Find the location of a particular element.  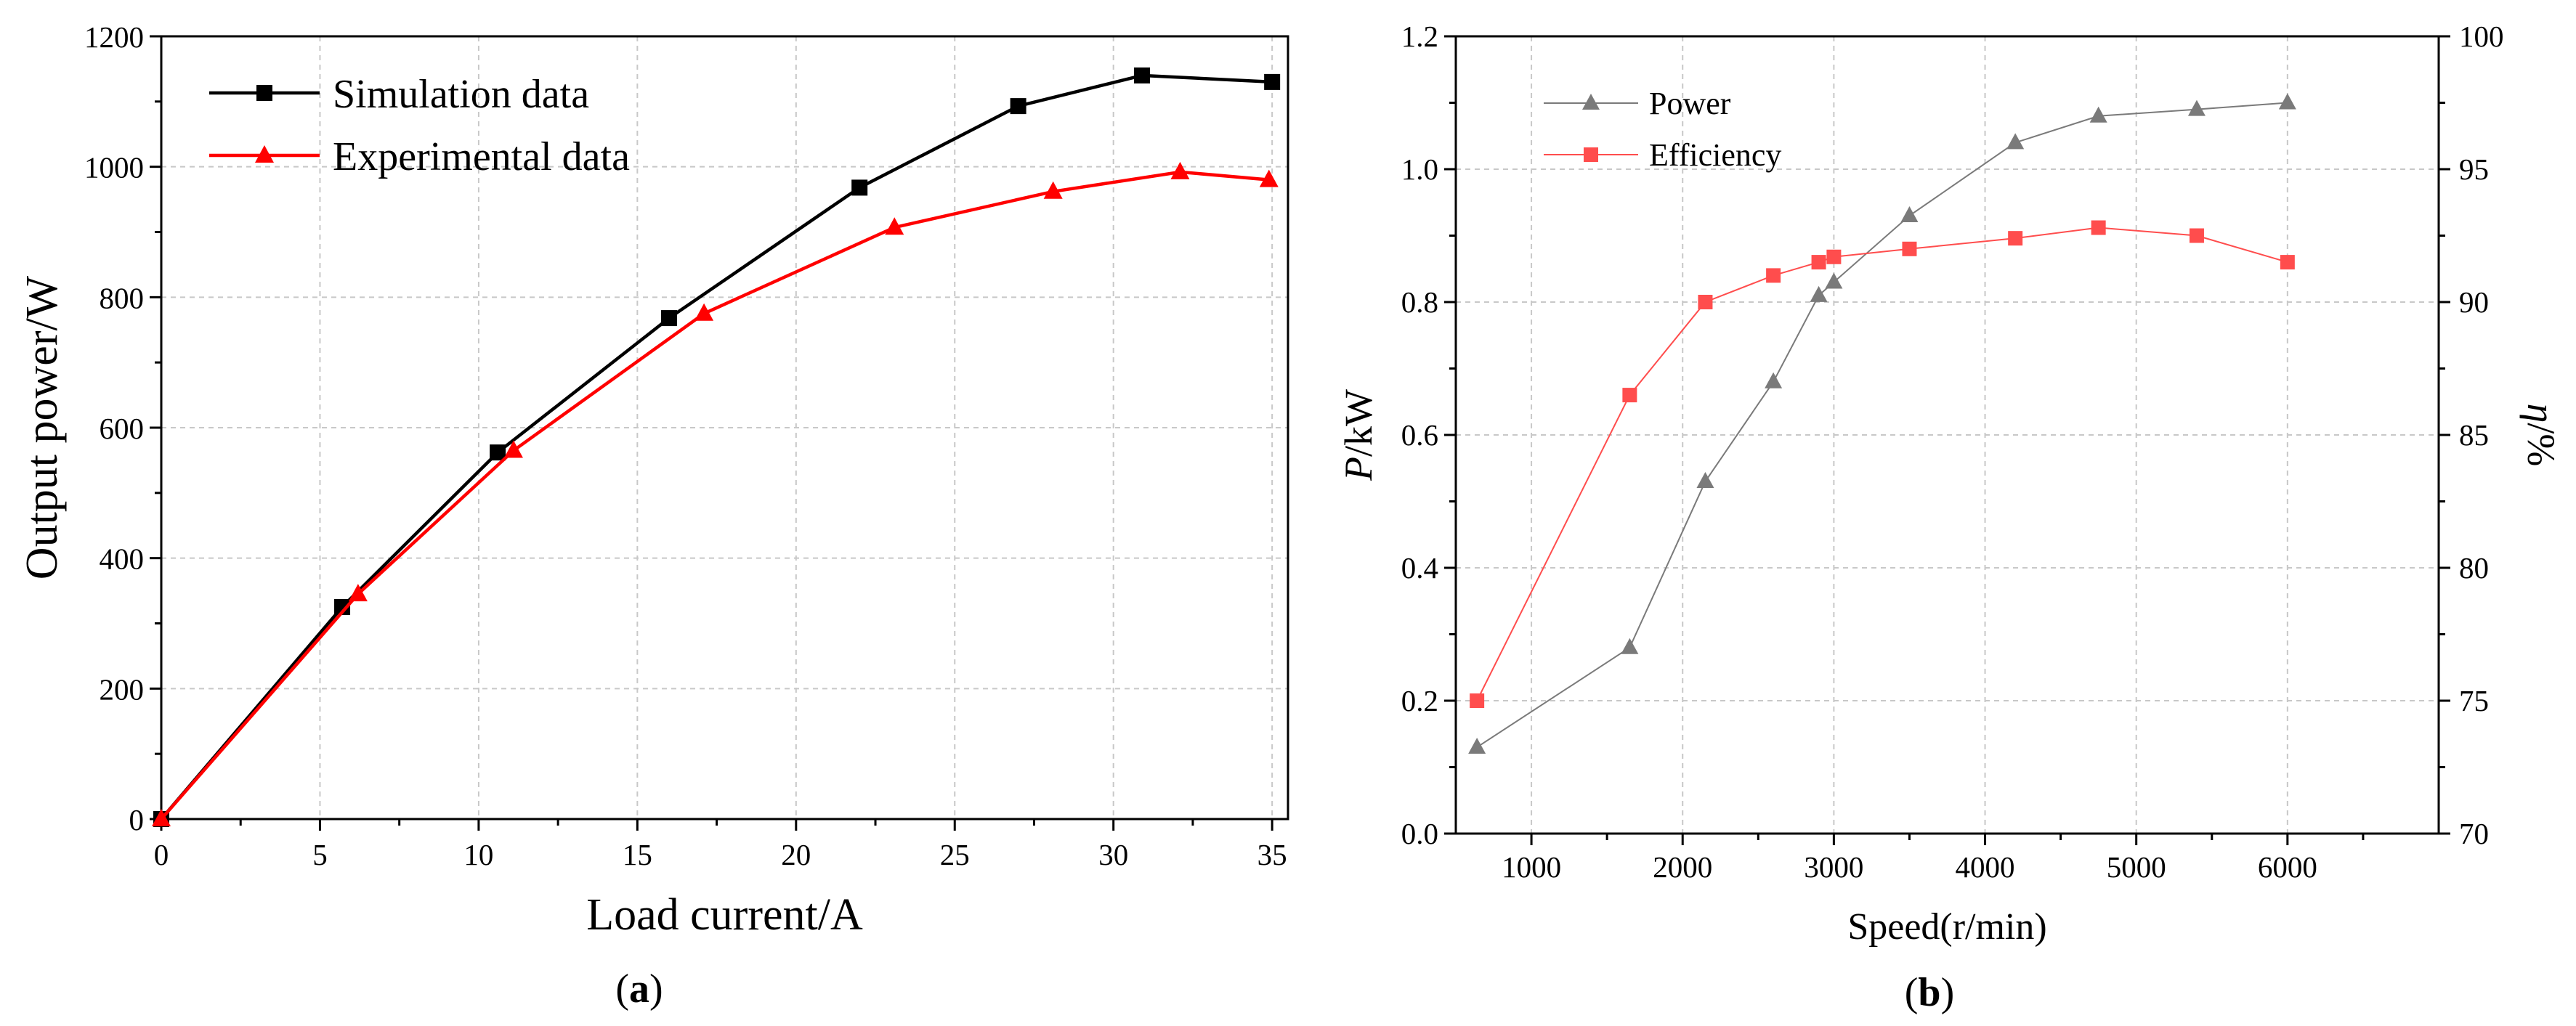

y-tick-label: 0.8 is located at coordinates (1419, 302).